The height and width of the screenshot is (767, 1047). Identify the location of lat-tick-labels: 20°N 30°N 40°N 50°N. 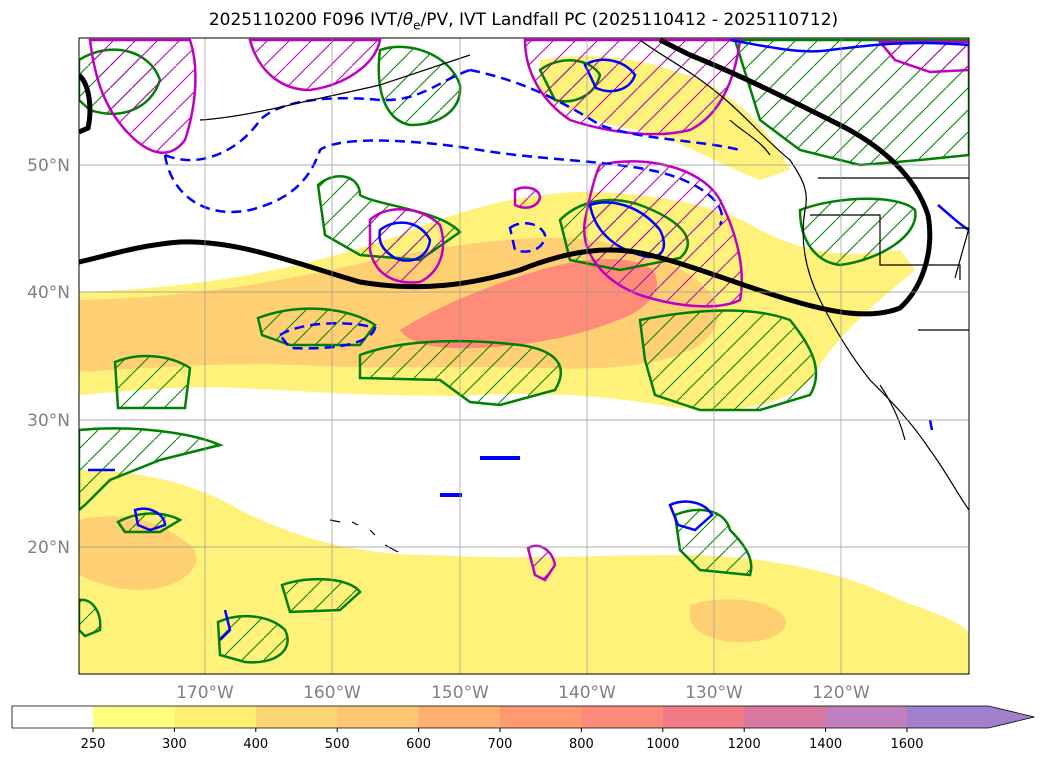
(48, 357).